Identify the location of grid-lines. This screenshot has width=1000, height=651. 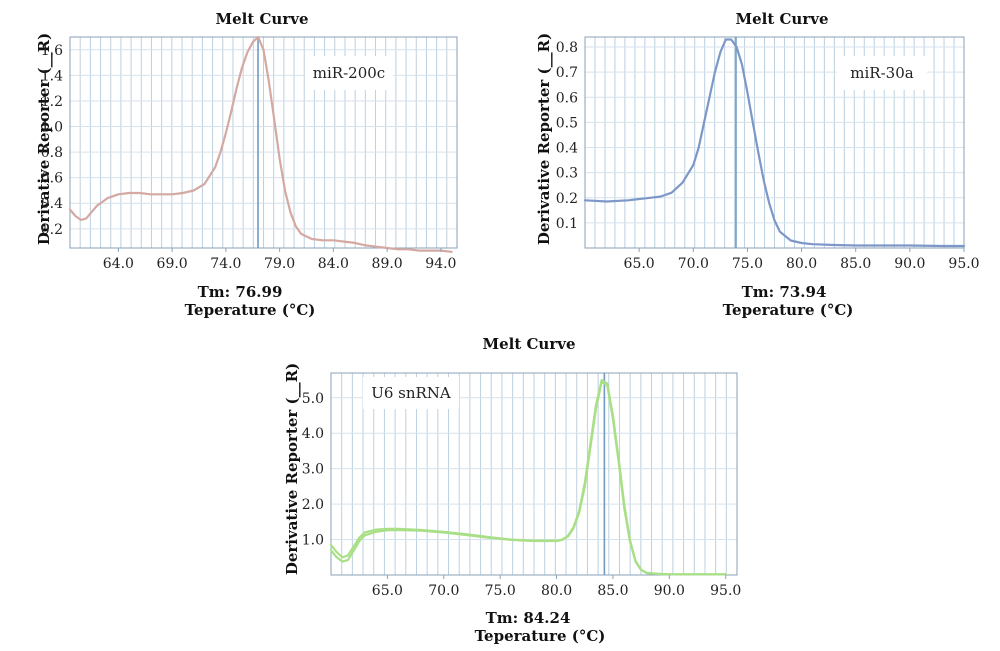
(263, 142).